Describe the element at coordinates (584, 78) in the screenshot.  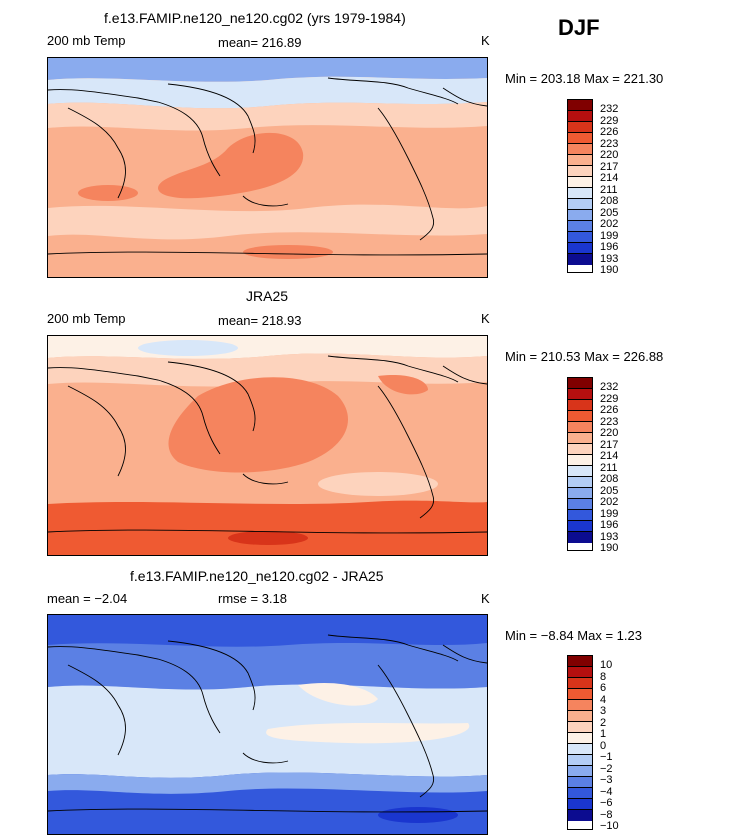
I see `panel-1-minmax-label: Min = 203.18 Max = 221.30` at that location.